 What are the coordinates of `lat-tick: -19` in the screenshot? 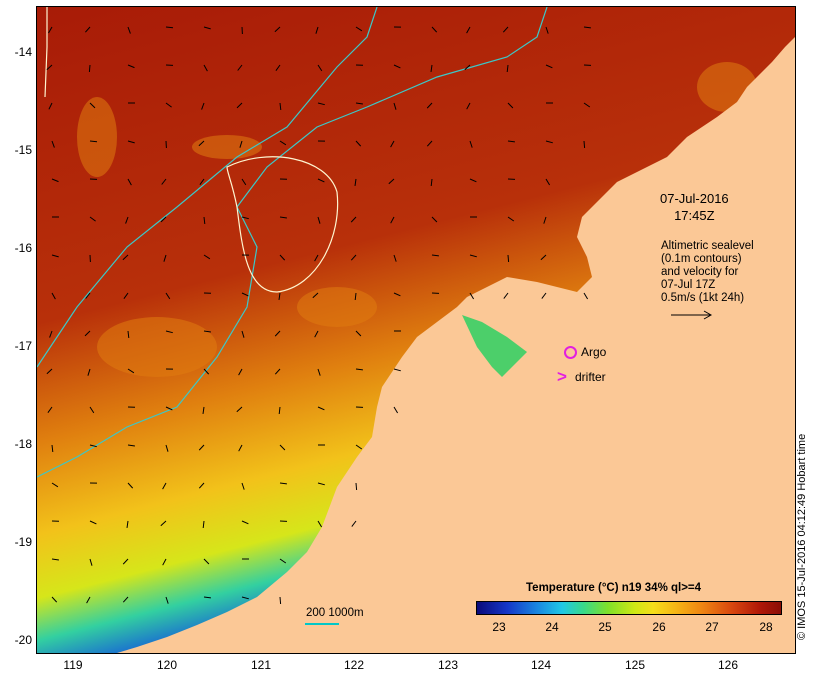 It's located at (23, 542).